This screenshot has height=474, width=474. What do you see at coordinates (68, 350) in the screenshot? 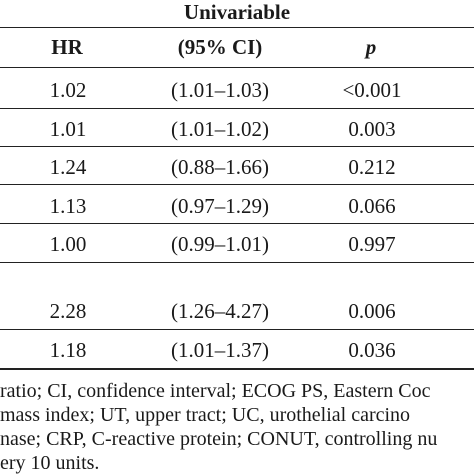
I see `cell-hr: 1.18` at bounding box center [68, 350].